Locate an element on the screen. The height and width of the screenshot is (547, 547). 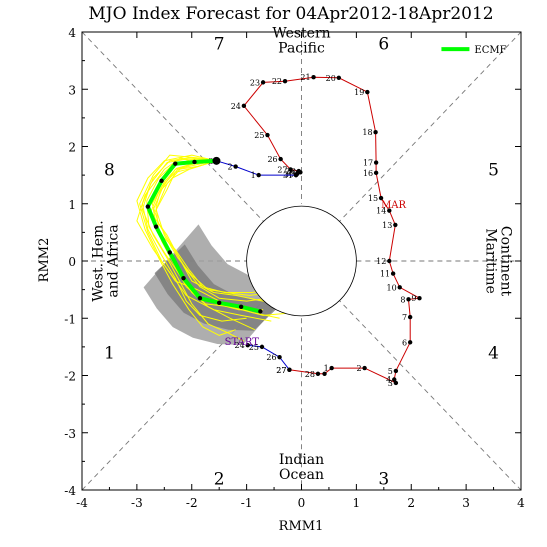
observed-day-label: 4 is located at coordinates (388, 380).